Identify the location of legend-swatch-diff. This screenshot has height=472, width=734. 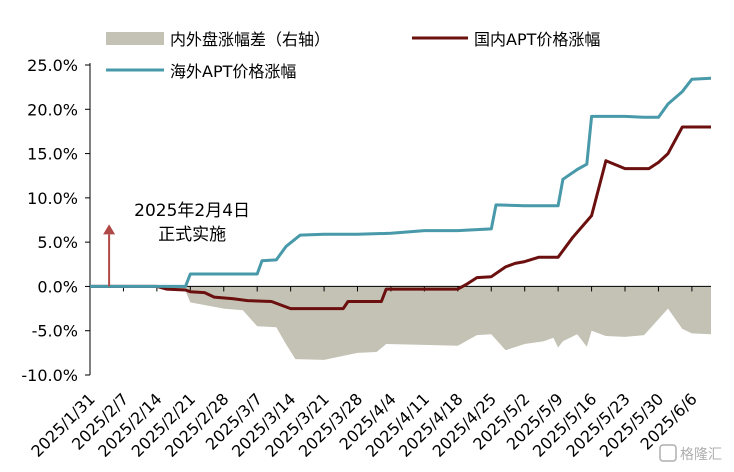
(135, 38).